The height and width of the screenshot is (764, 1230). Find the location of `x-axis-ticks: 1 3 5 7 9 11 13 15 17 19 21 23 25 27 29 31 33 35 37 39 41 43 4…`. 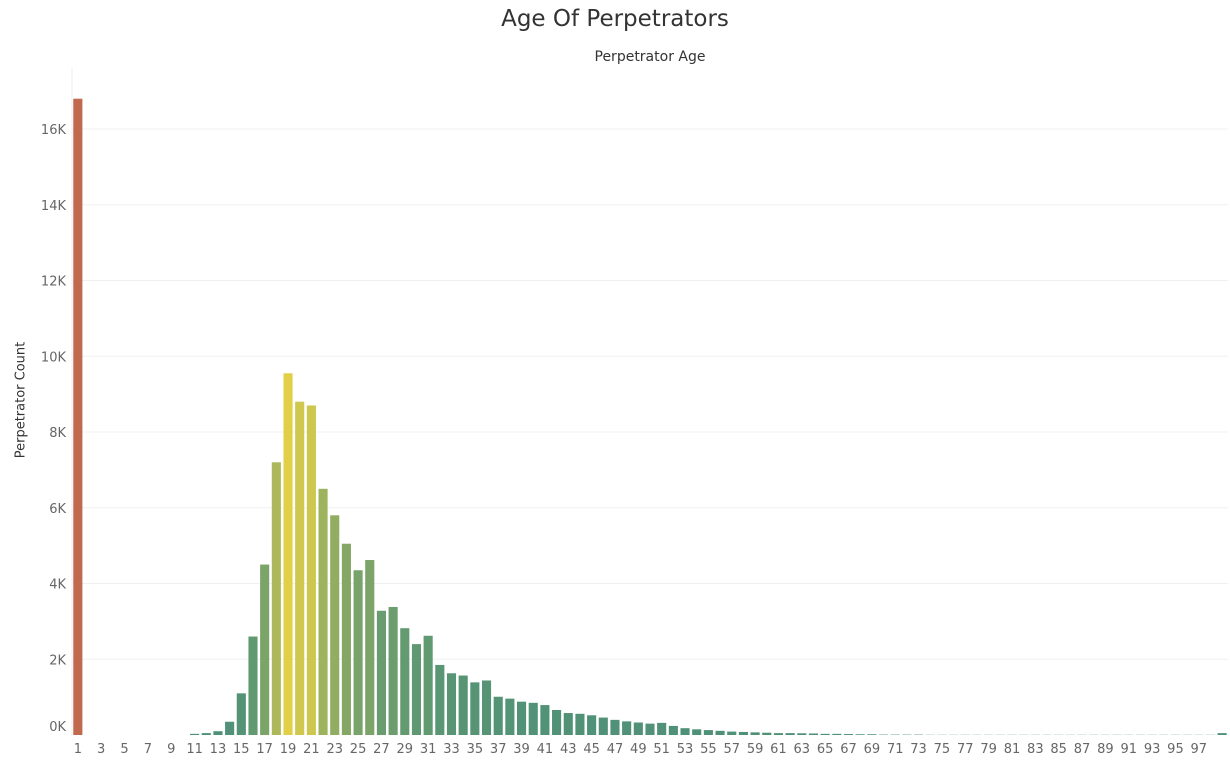

x-axis-ticks: 1 3 5 7 9 11 13 15 17 19 21 23 25 27 29 31 33 35 37 39 41 43 4… is located at coordinates (640, 749).